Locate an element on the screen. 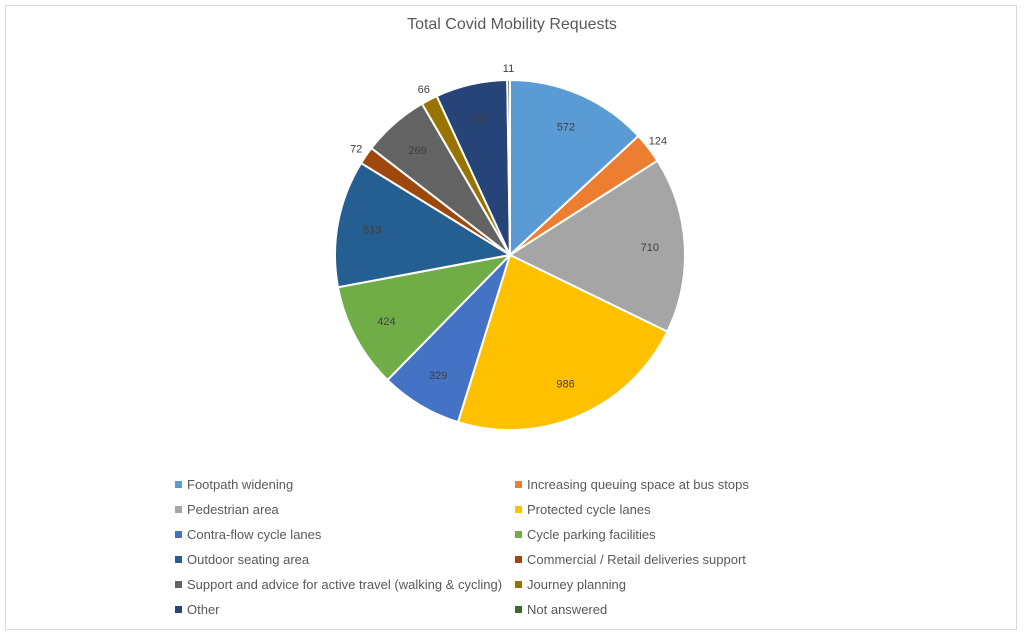 The width and height of the screenshot is (1024, 637). data-label-0: 572 is located at coordinates (566, 128).